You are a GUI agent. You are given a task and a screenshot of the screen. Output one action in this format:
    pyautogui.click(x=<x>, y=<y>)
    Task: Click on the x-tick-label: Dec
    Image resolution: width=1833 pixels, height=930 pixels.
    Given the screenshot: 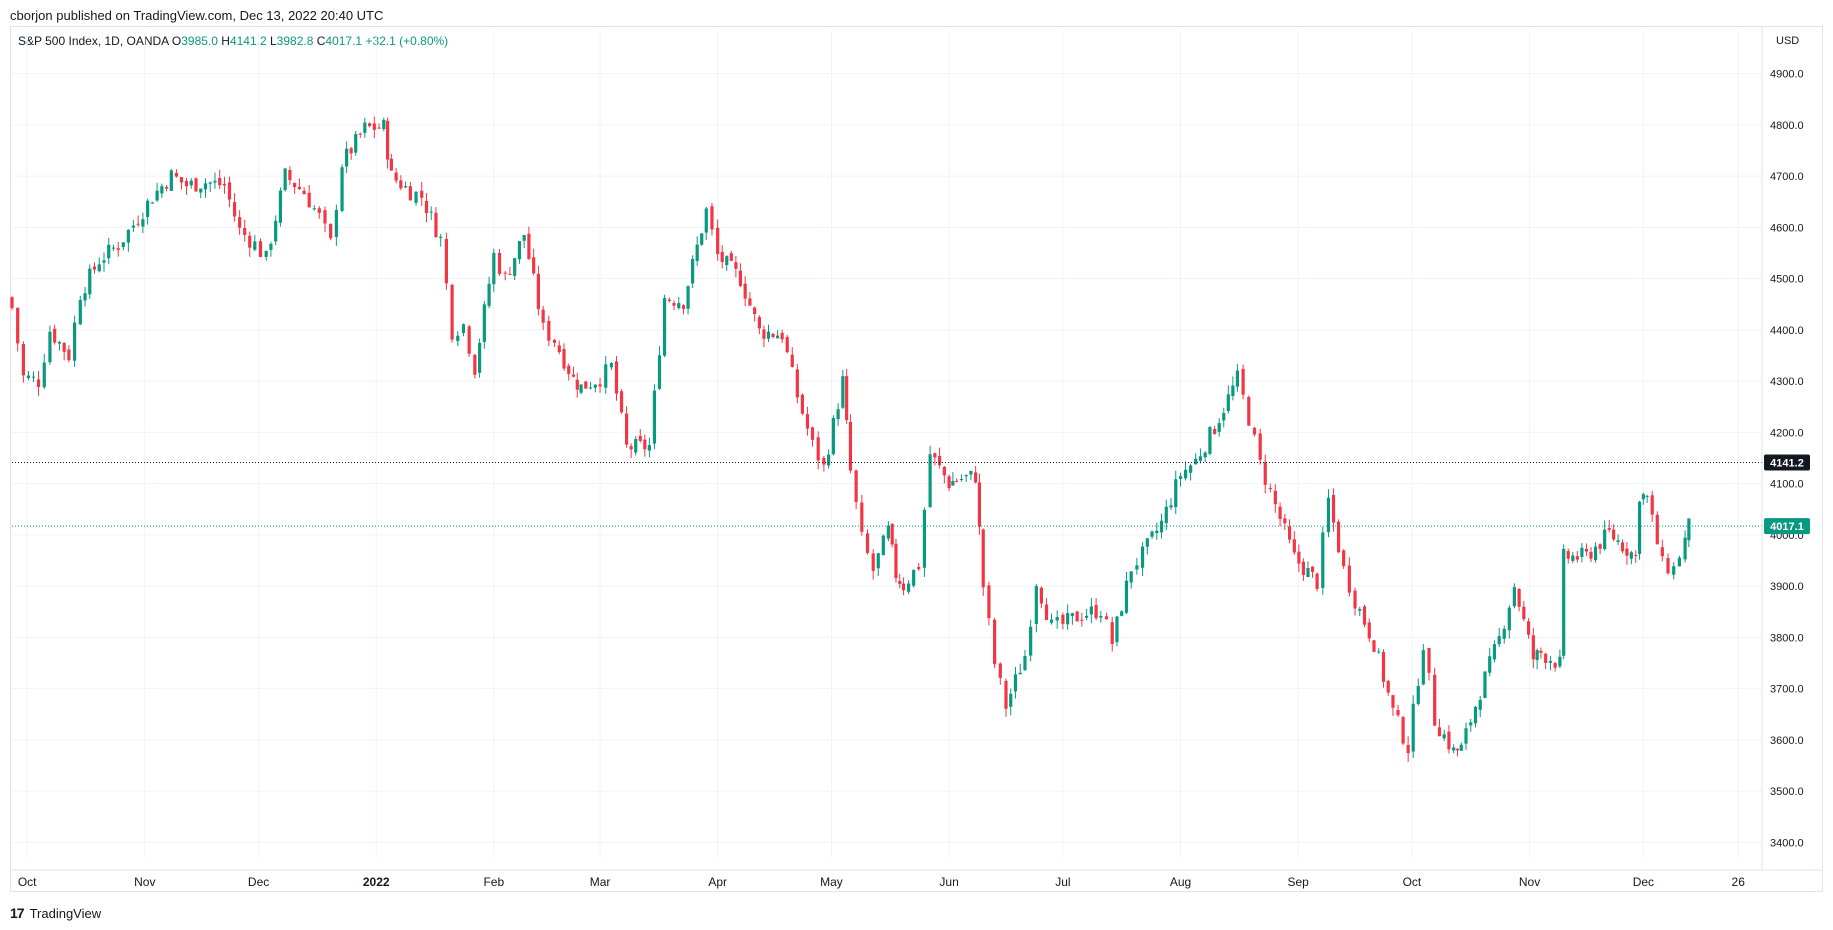 What is the action you would take?
    pyautogui.click(x=258, y=882)
    